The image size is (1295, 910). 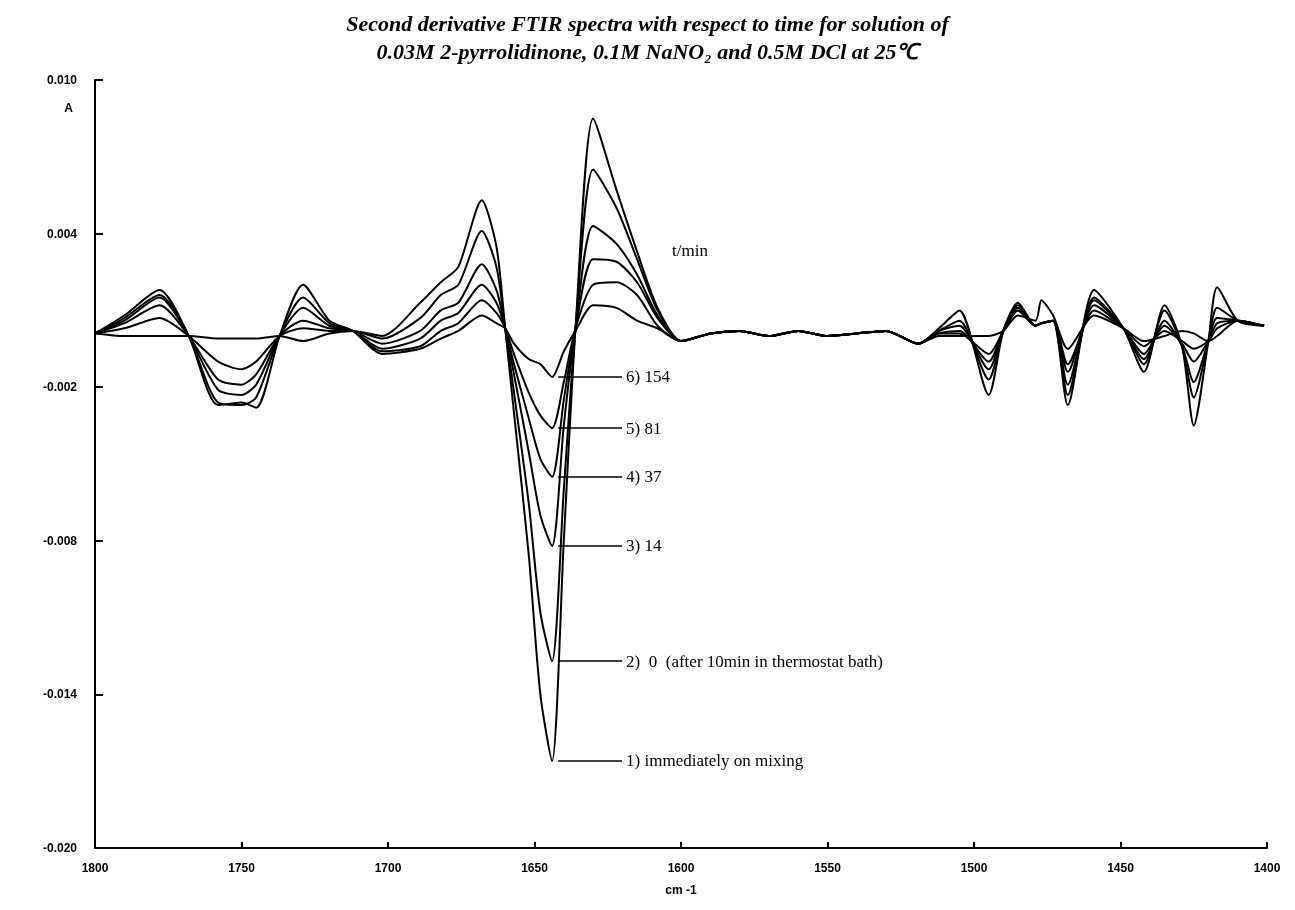 I want to click on legend-title: t/min, so click(x=690, y=250).